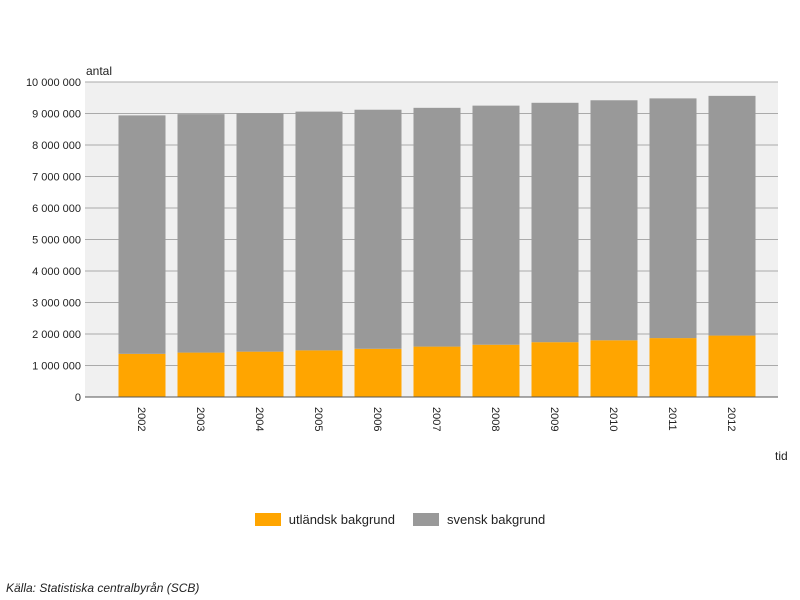 Image resolution: width=800 pixels, height=600 pixels. Describe the element at coordinates (78, 398) in the screenshot. I see `y-tick-label: 0` at that location.